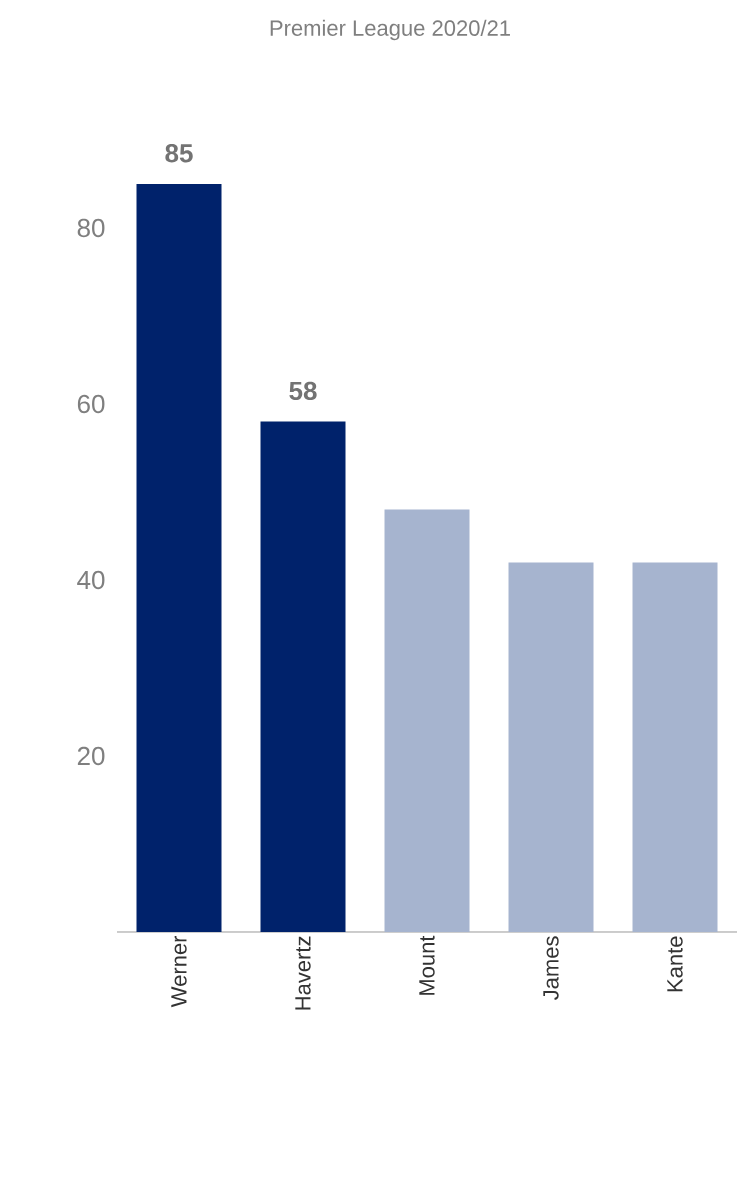  What do you see at coordinates (179, 971) in the screenshot?
I see `x-tick-label: Werner` at bounding box center [179, 971].